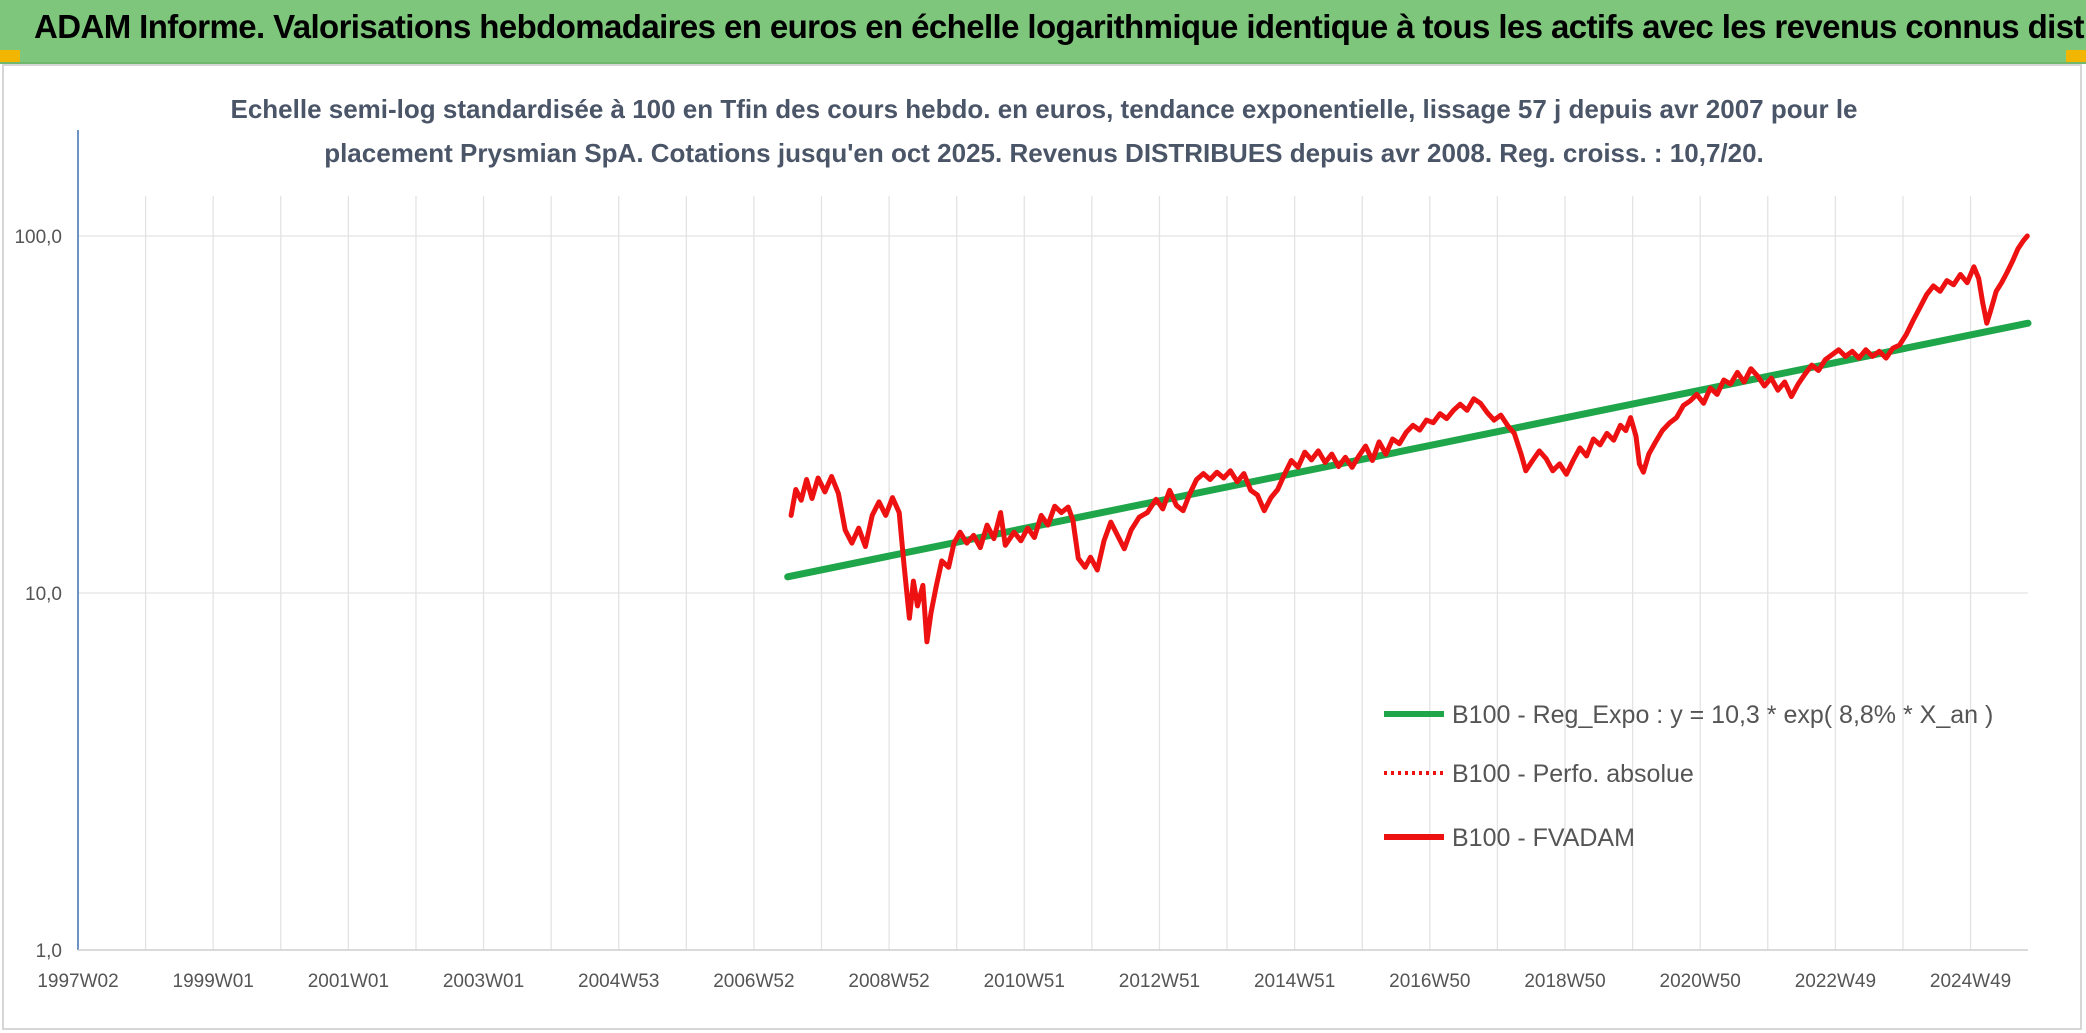 This screenshot has height=1033, width=2086. What do you see at coordinates (888, 981) in the screenshot?
I see `x-tick-label: 2008W52` at bounding box center [888, 981].